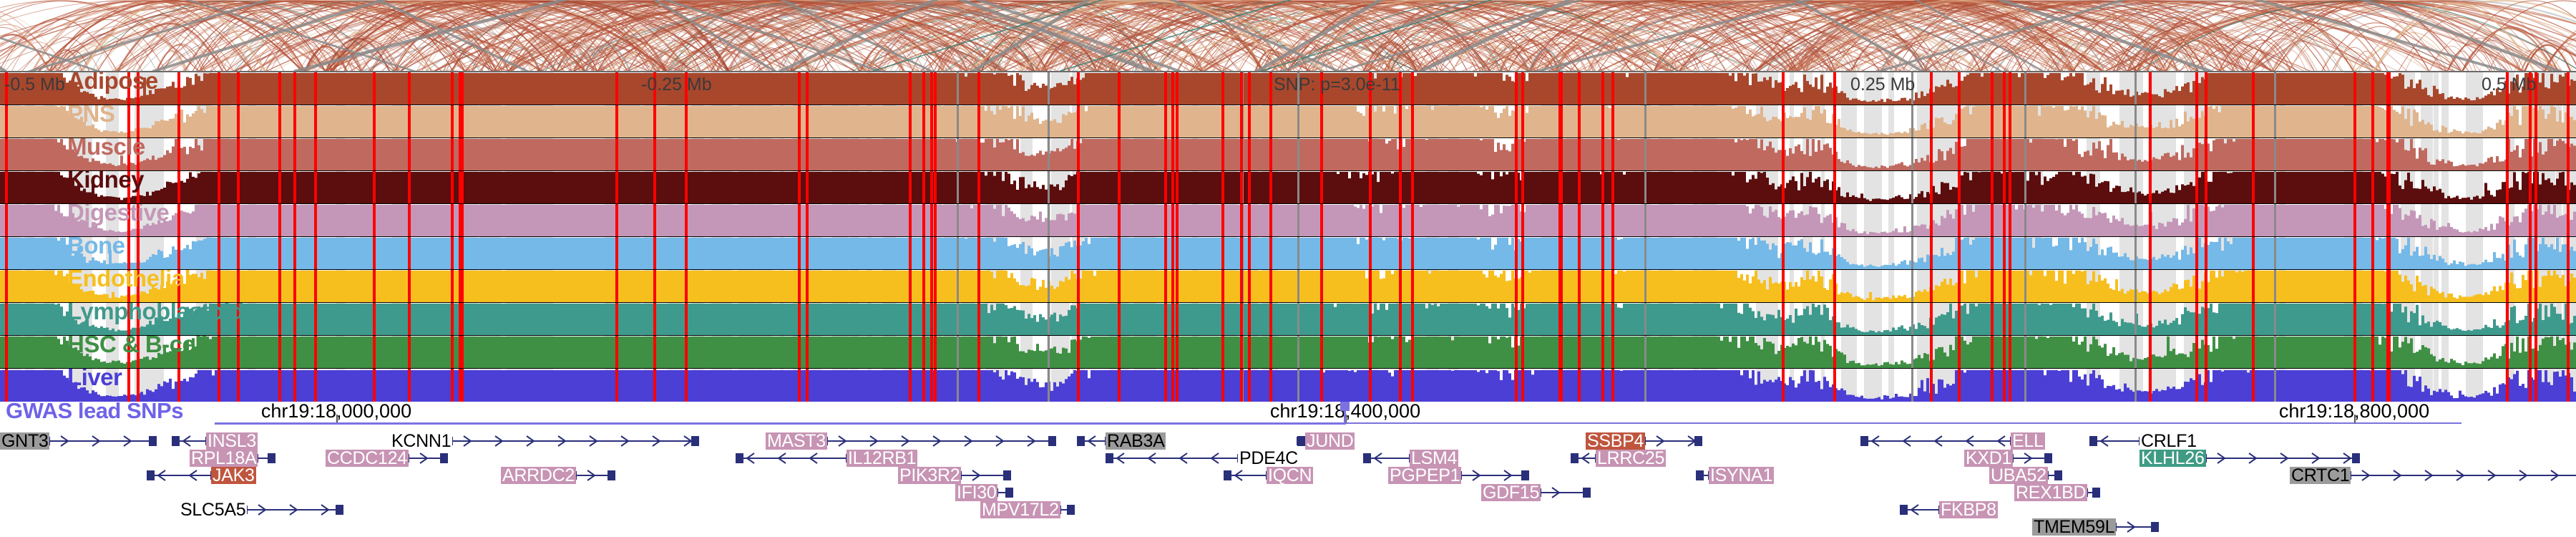  Describe the element at coordinates (421, 441) in the screenshot. I see `gene-name-label: KCNN1` at that location.